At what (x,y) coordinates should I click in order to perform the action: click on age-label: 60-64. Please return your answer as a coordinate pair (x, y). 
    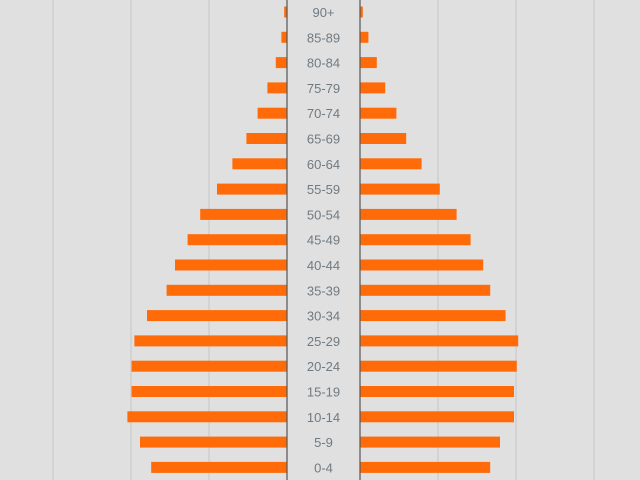
    Looking at the image, I should click on (323, 164).